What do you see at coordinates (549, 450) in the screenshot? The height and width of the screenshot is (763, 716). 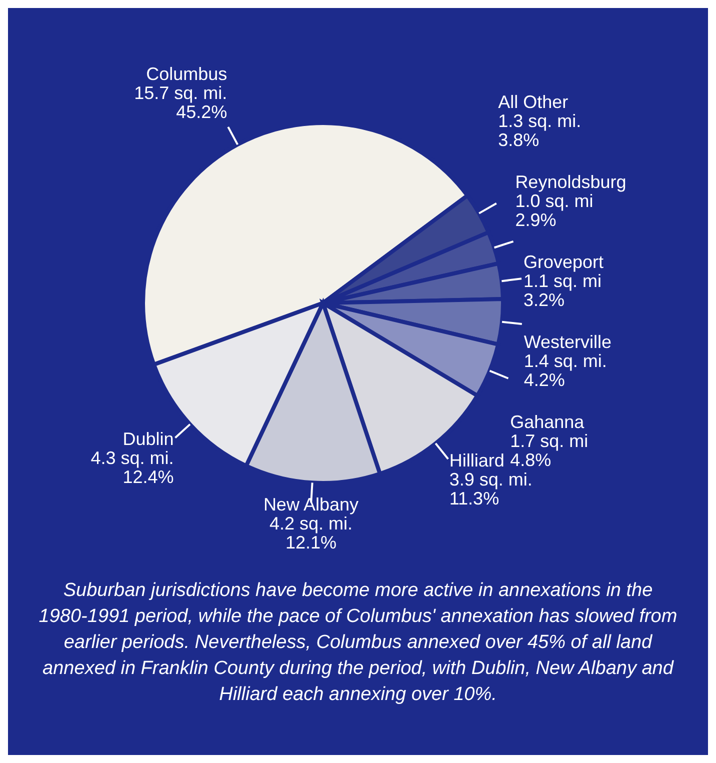 I see `data-label: 1.7 sq. mi 4.8%` at bounding box center [549, 450].